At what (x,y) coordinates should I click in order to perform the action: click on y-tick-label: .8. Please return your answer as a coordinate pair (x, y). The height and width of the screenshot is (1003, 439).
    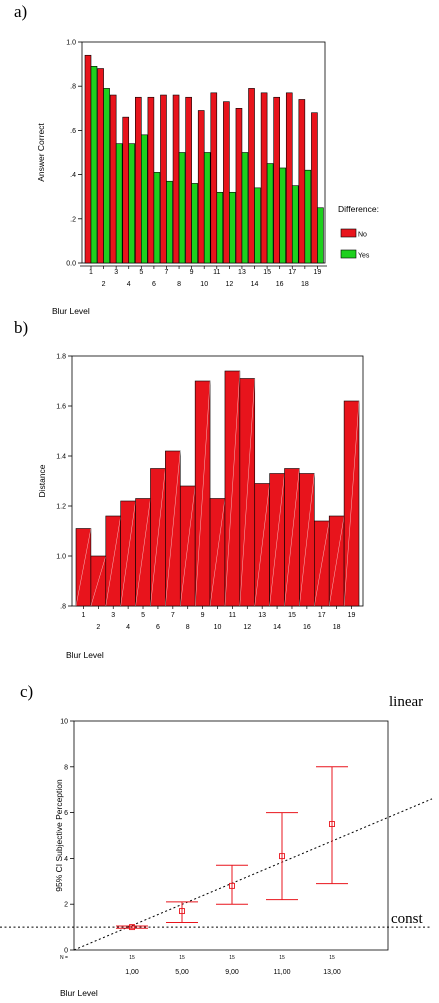
    Looking at the image, I should click on (63, 607).